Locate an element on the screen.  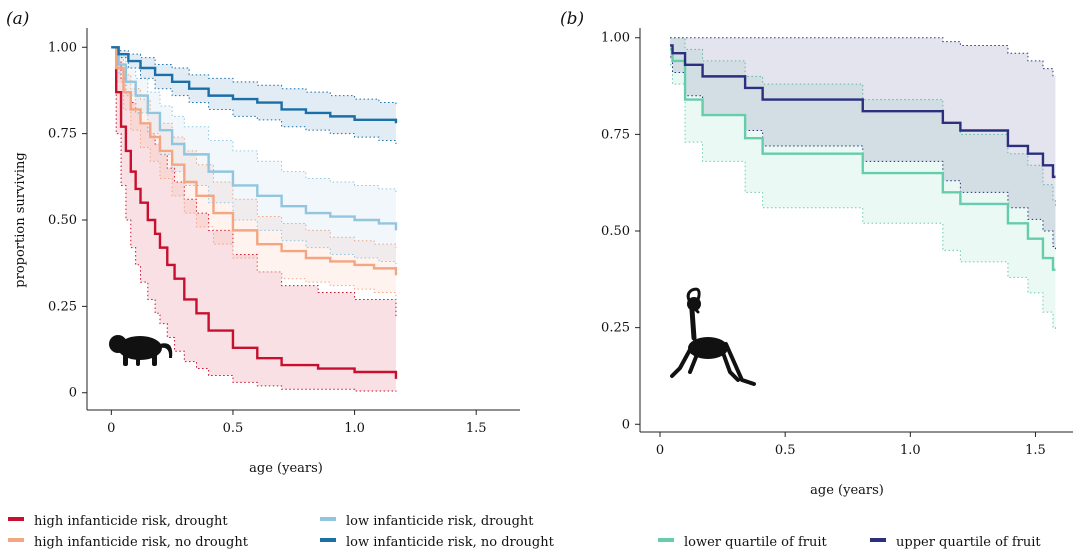
ci-upper-high-infanticide-risk-drought is located at coordinates (254, 181).